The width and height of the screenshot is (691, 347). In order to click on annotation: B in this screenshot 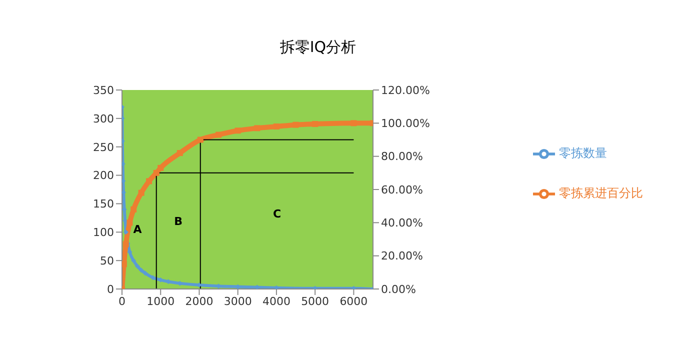, I will do `click(178, 221)`.